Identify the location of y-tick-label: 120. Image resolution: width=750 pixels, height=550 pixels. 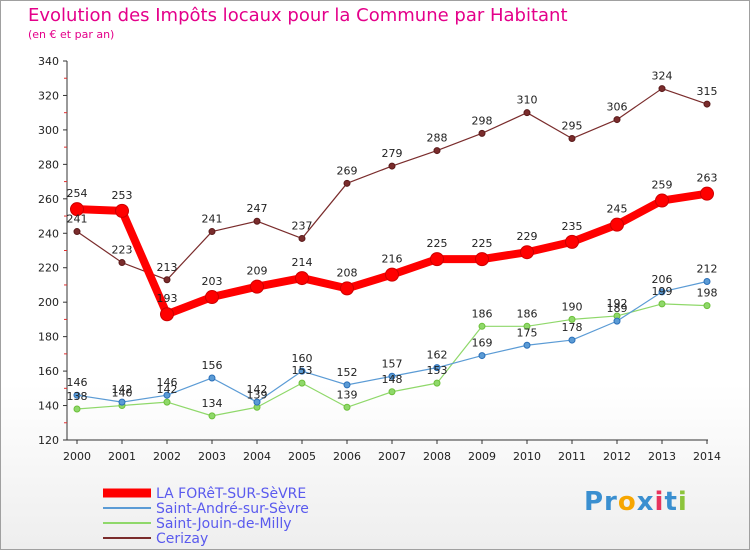
(48, 440).